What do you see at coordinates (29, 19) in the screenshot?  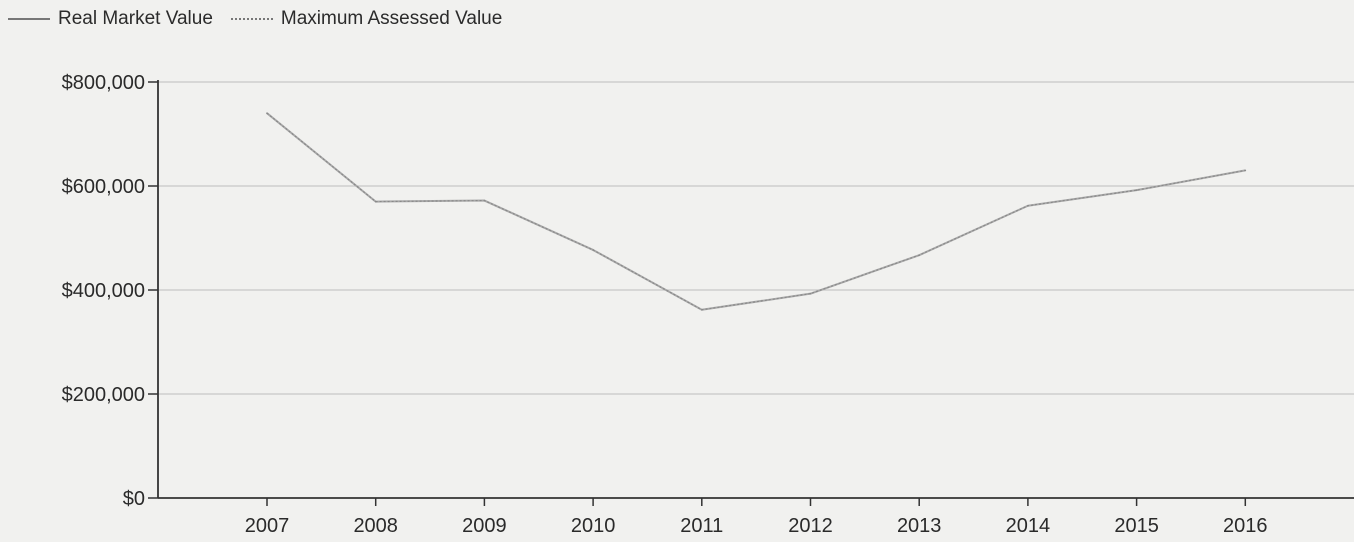 I see `legend-swatch-solid` at bounding box center [29, 19].